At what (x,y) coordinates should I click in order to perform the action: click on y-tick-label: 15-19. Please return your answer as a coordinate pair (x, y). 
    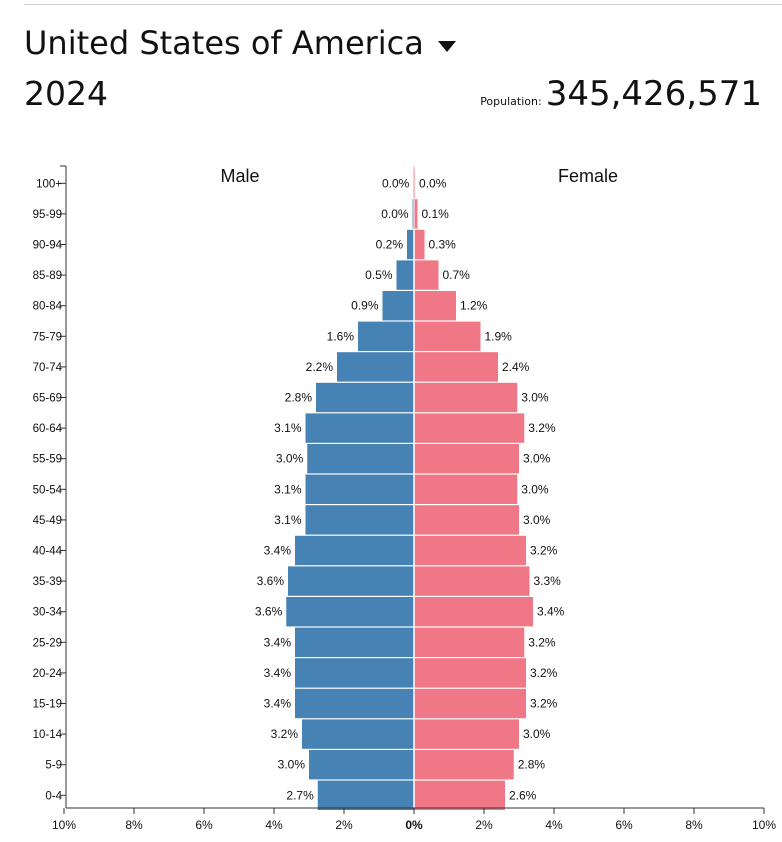
    Looking at the image, I should click on (47, 705).